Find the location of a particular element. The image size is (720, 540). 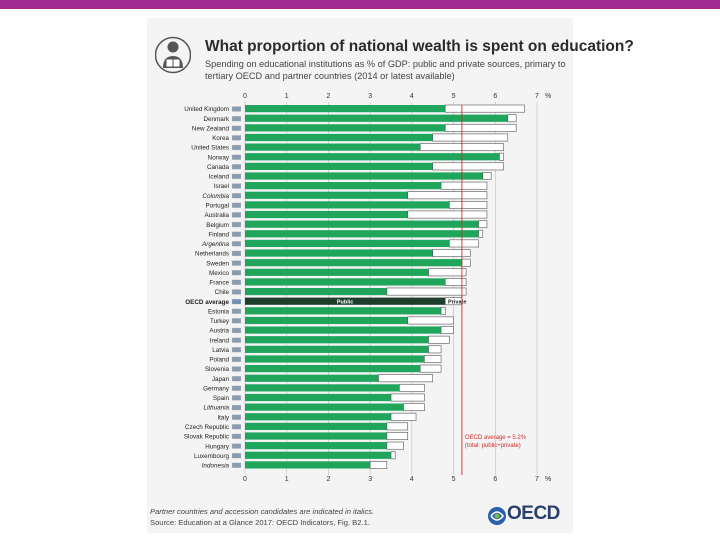

category-label: Colombia is located at coordinates (215, 196).